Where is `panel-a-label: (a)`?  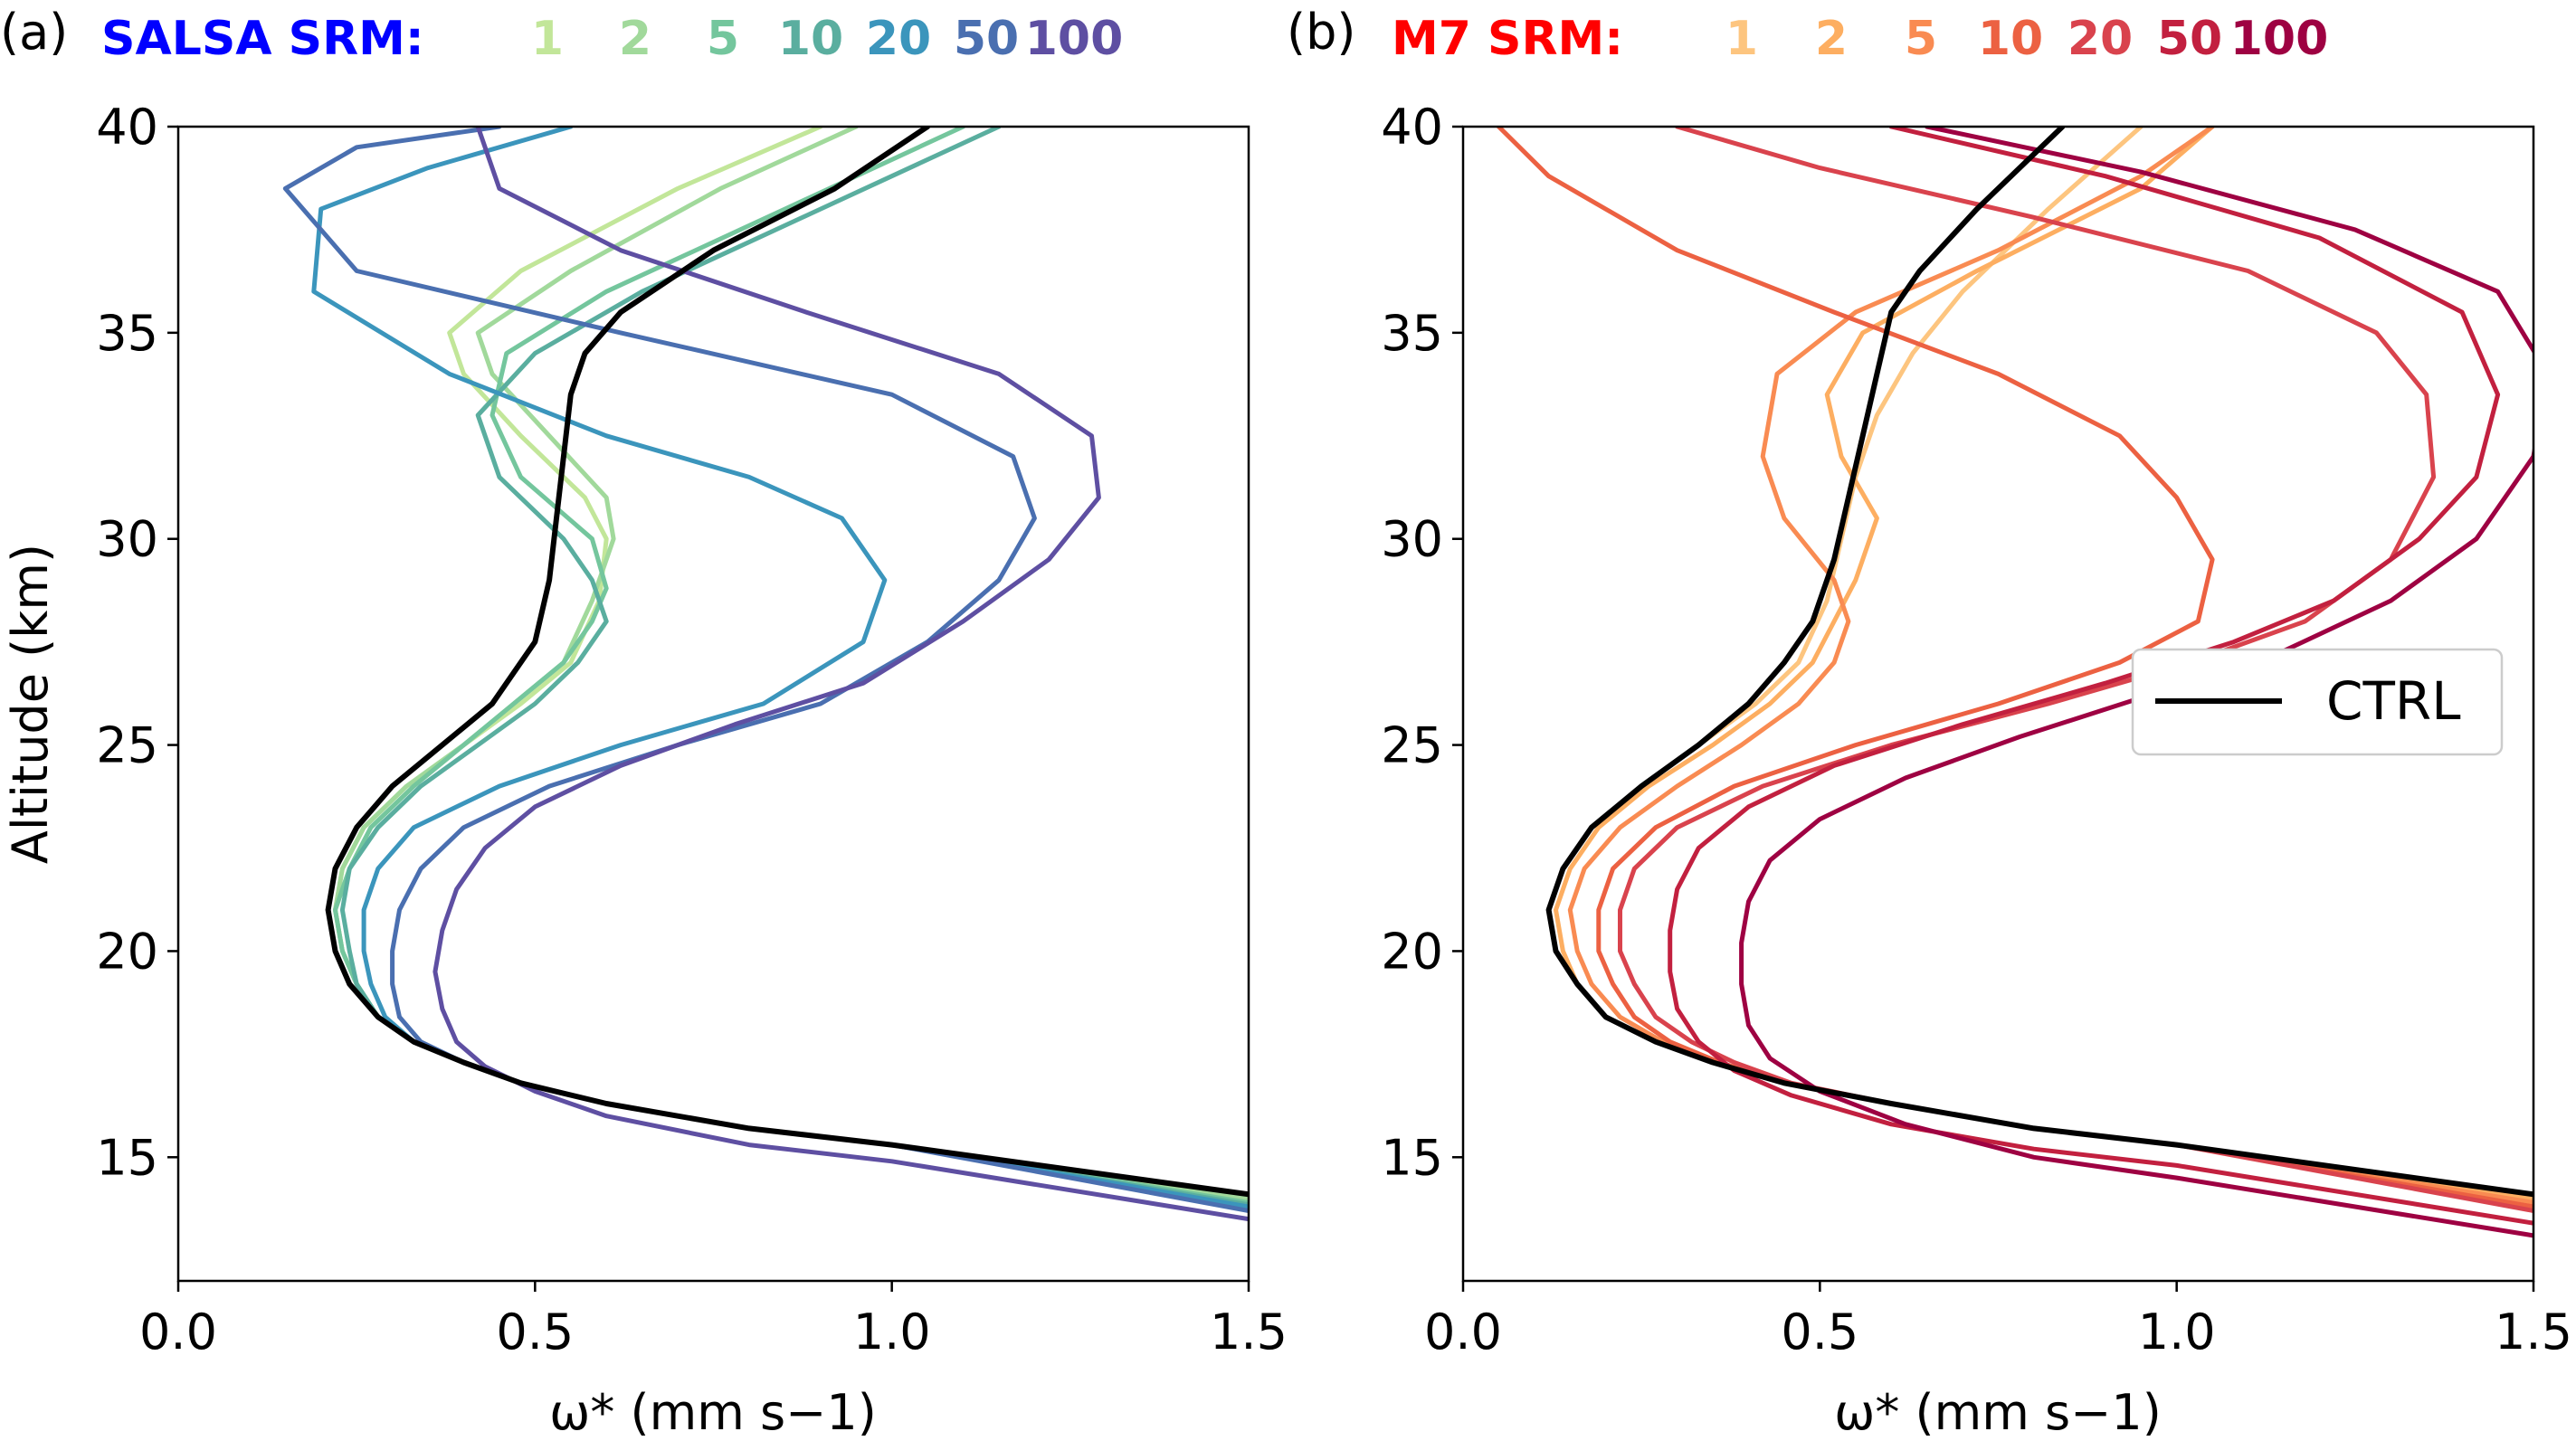
panel-a-label: (a) is located at coordinates (34, 32).